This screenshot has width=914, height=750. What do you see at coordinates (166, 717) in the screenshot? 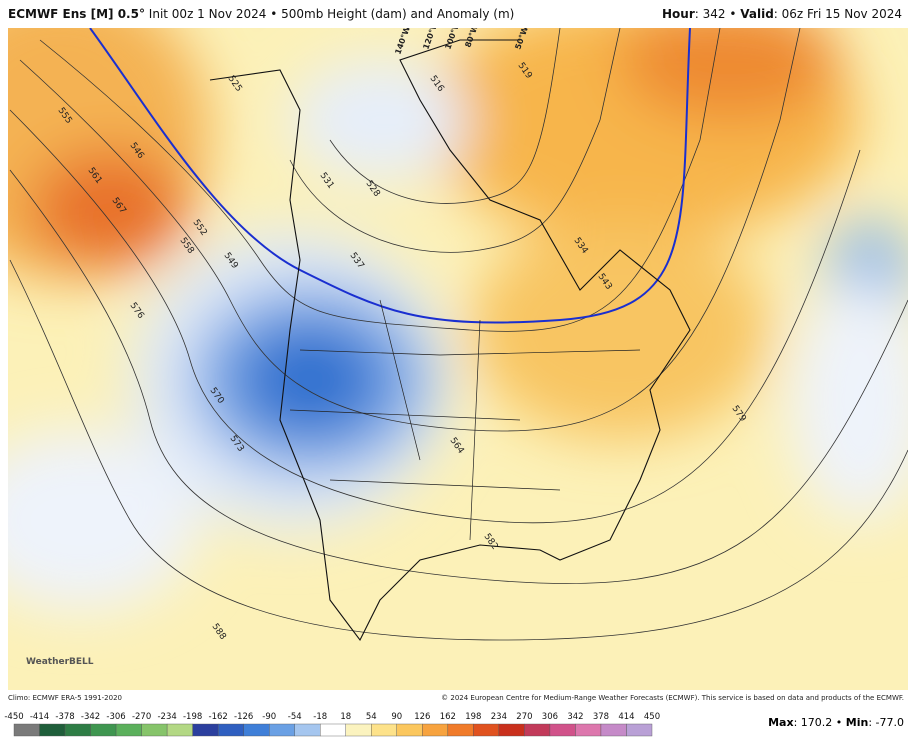
I see `colorbar-tick-label: -234` at bounding box center [166, 717].